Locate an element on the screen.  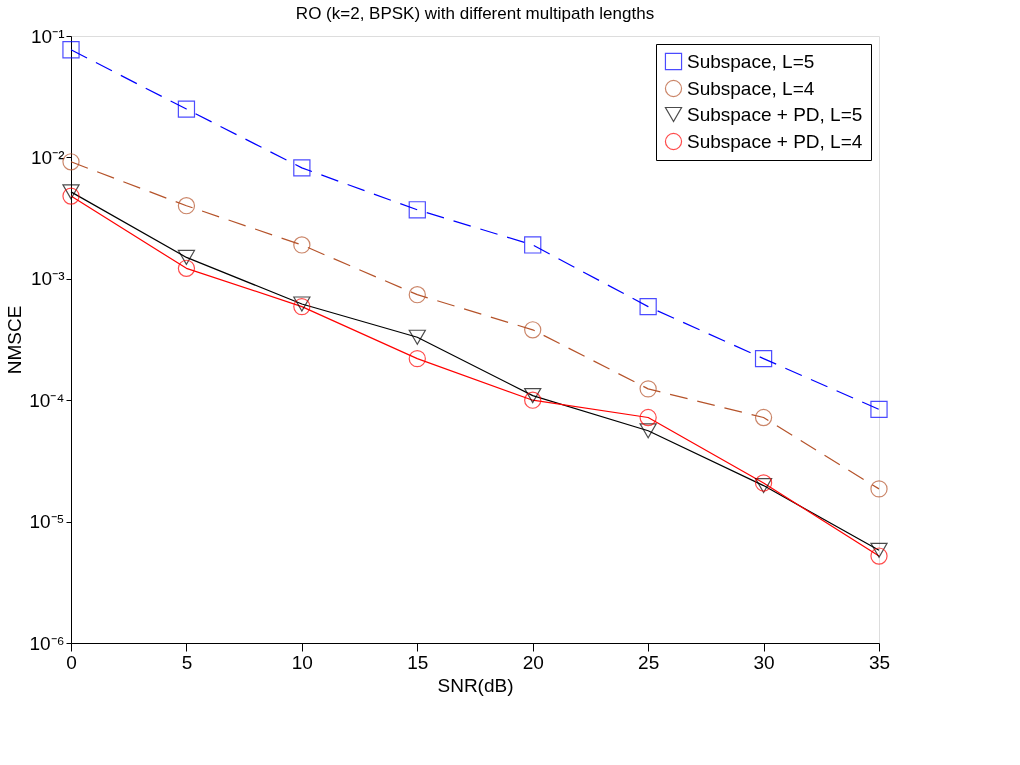
x-tick-label: 25 is located at coordinates (649, 662).